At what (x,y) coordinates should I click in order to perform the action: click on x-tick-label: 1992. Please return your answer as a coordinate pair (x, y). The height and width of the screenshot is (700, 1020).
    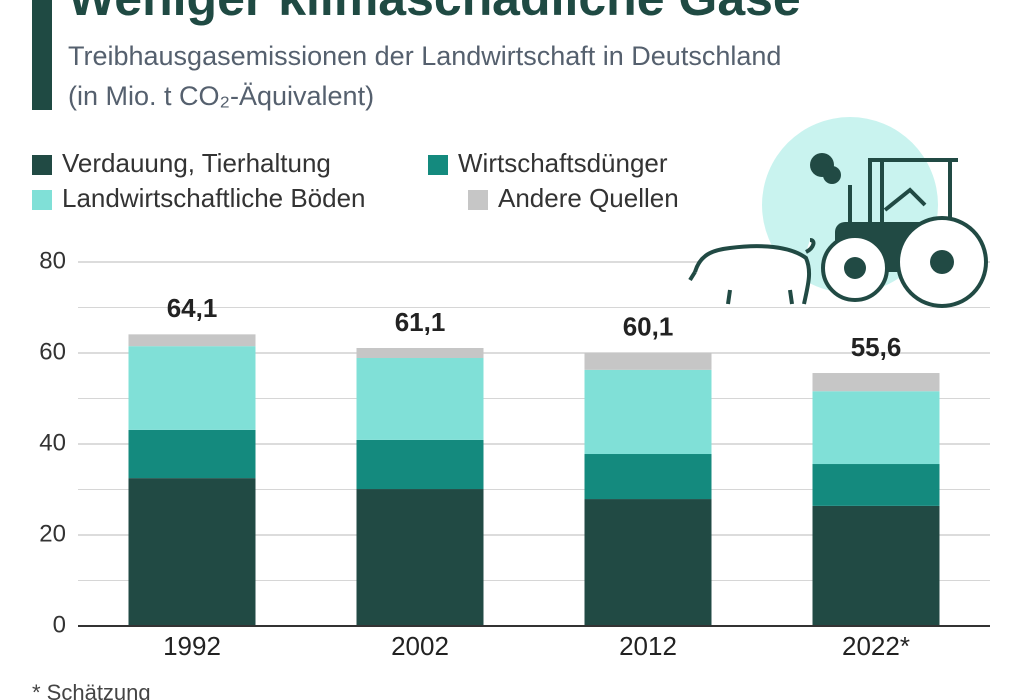
    Looking at the image, I should click on (192, 646).